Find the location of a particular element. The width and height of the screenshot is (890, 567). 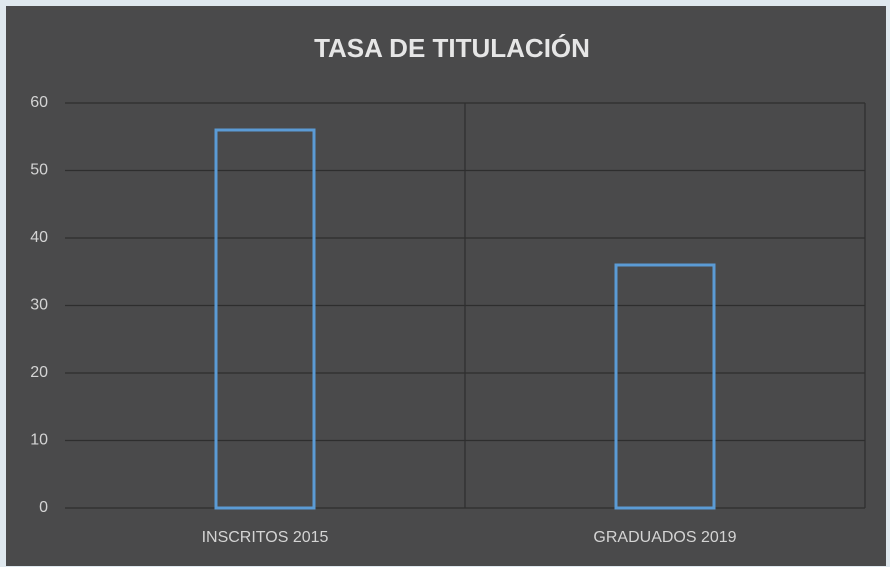

y-tick-label: 60 is located at coordinates (39, 102).